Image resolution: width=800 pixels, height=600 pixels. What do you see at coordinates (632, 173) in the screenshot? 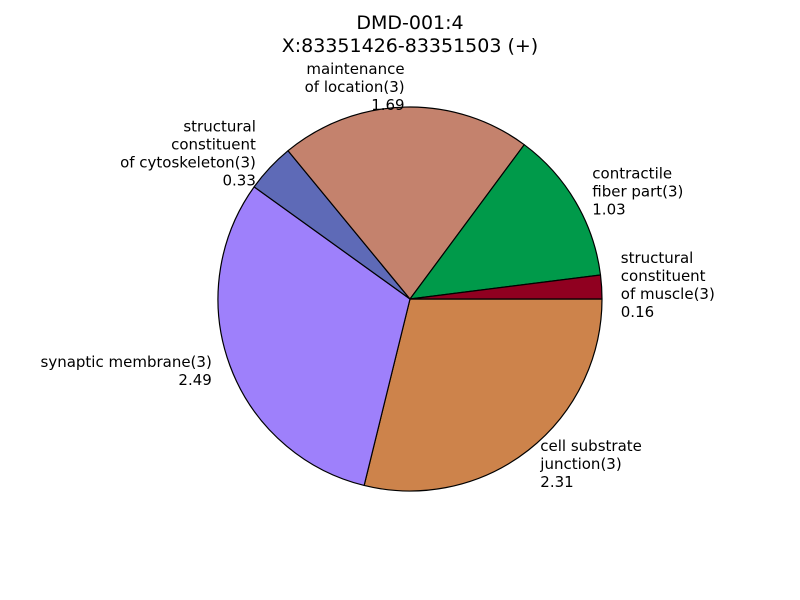
I see `slice-label-line-4-0: contractile` at bounding box center [632, 173].